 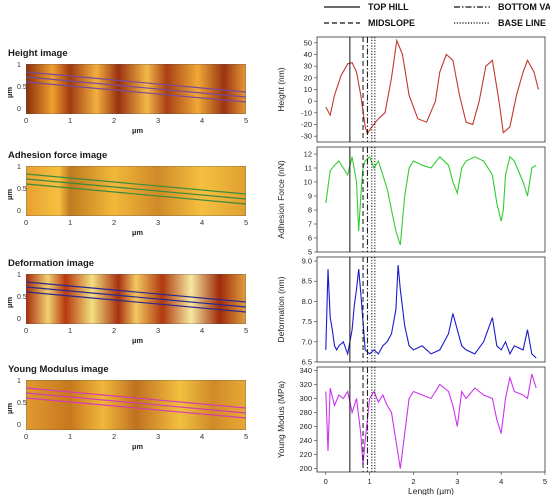 What do you see at coordinates (308, 77) in the screenshot?
I see `y-tick-label: 20` at bounding box center [308, 77].